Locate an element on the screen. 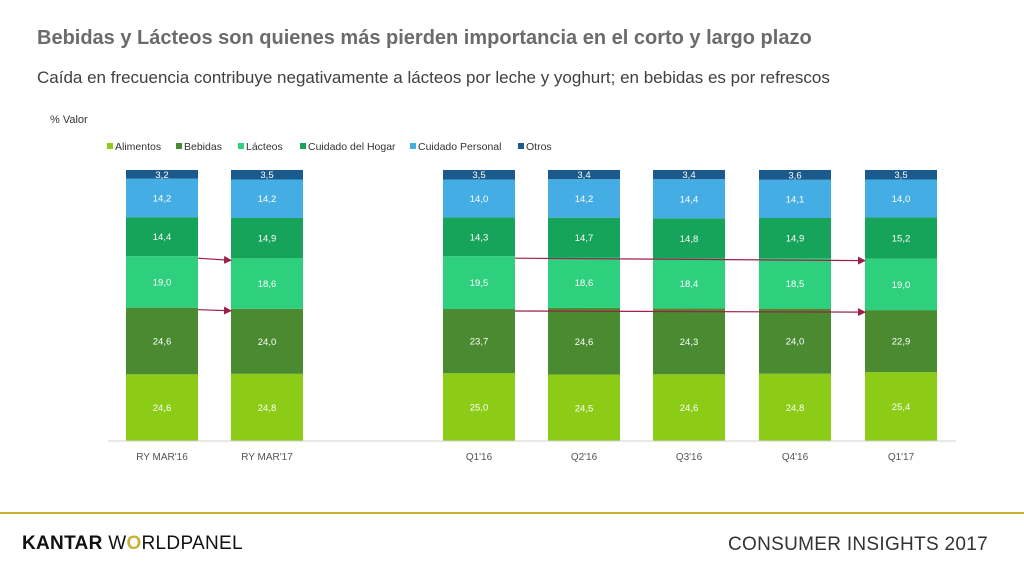 The width and height of the screenshot is (1024, 576). data-label-lacteos-3: 18,6 is located at coordinates (584, 283).